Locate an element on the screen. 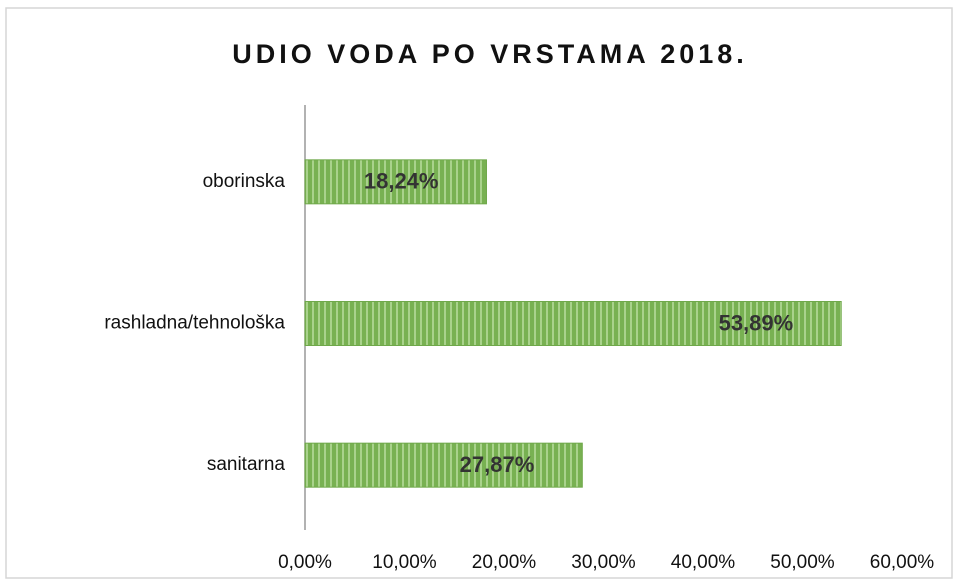 This screenshot has width=959, height=582. x-tick-label: 60,00% is located at coordinates (902, 562).